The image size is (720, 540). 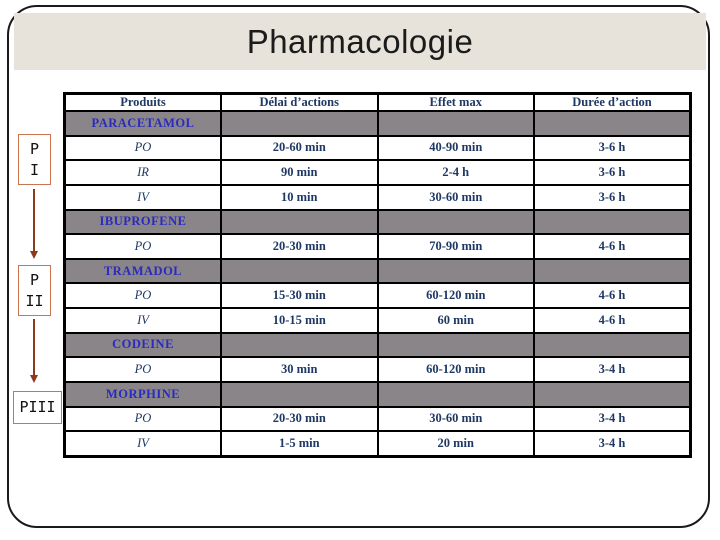 What do you see at coordinates (299, 369) in the screenshot?
I see `value-cell: 30 min` at bounding box center [299, 369].